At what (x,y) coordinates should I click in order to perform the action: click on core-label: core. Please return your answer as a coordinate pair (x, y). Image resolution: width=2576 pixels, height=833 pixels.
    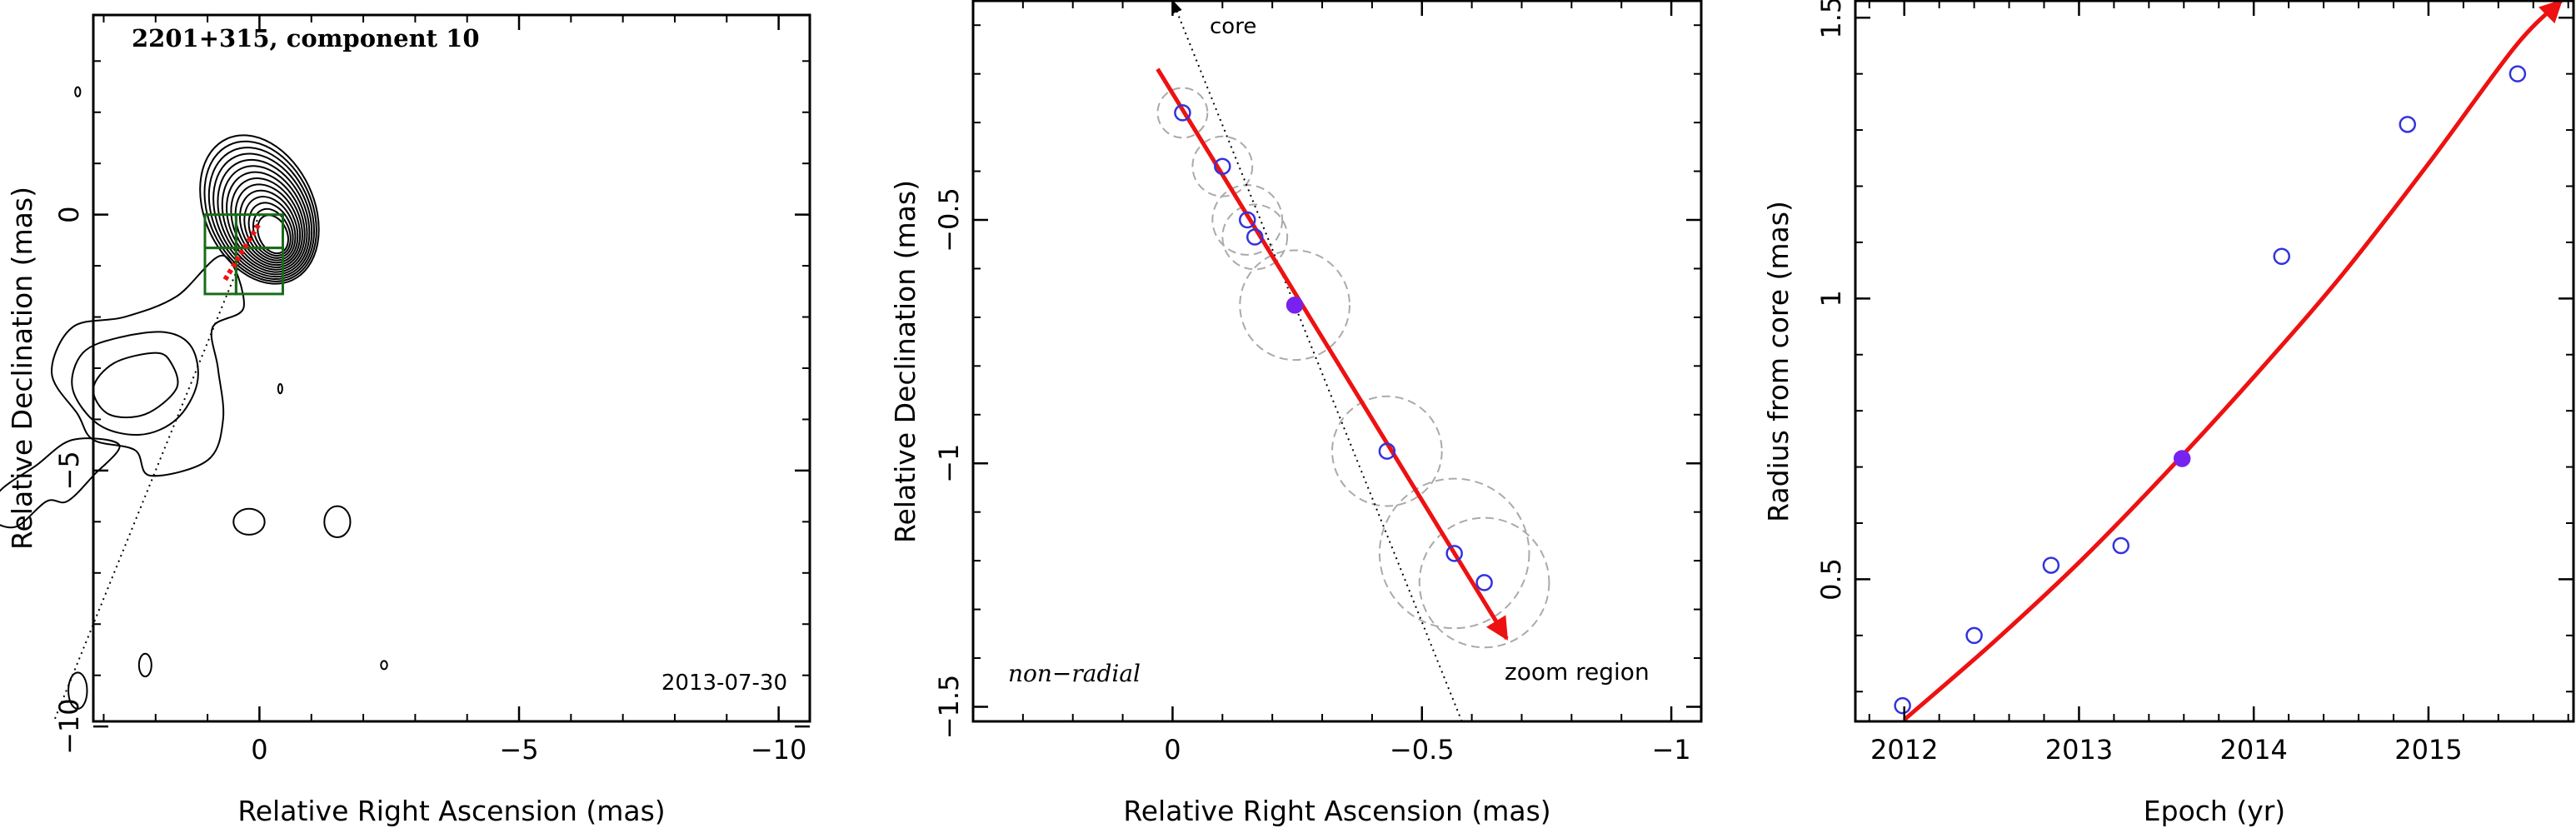
    Looking at the image, I should click on (1233, 26).